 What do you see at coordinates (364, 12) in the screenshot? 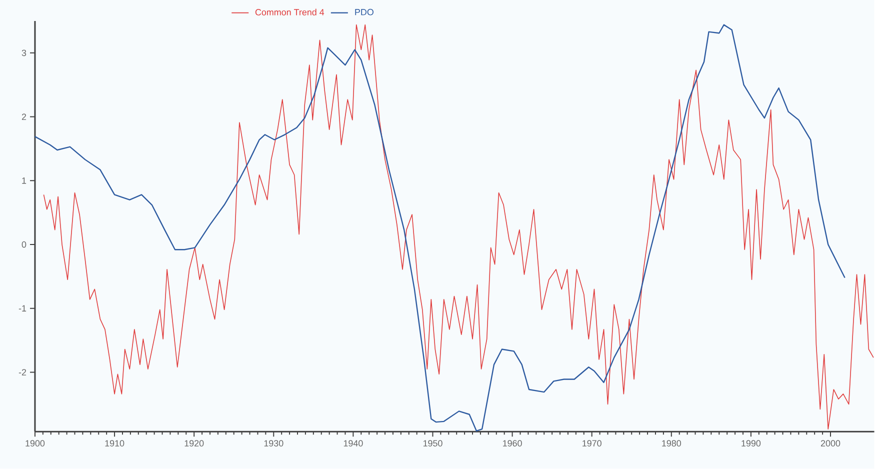
I see `legend-label: PDO` at bounding box center [364, 12].